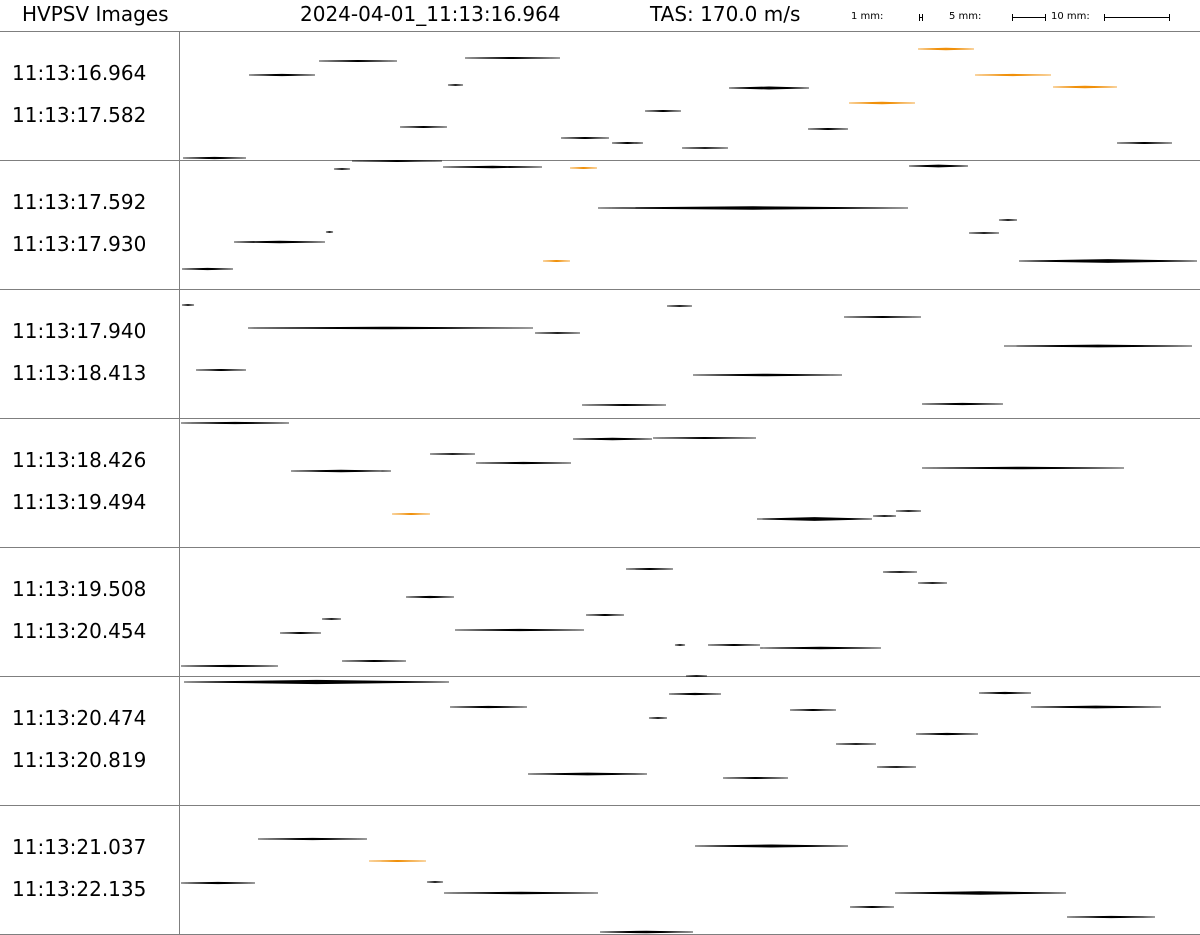 This screenshot has height=935, width=1200. What do you see at coordinates (79, 589) in the screenshot?
I see `strip-start-time: 11:13:19.508` at bounding box center [79, 589].